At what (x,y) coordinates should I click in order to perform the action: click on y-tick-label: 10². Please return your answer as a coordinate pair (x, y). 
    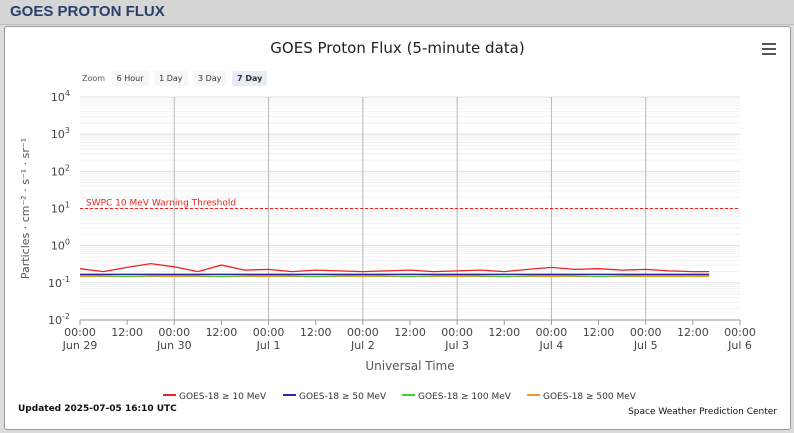
    Looking at the image, I should click on (60, 170).